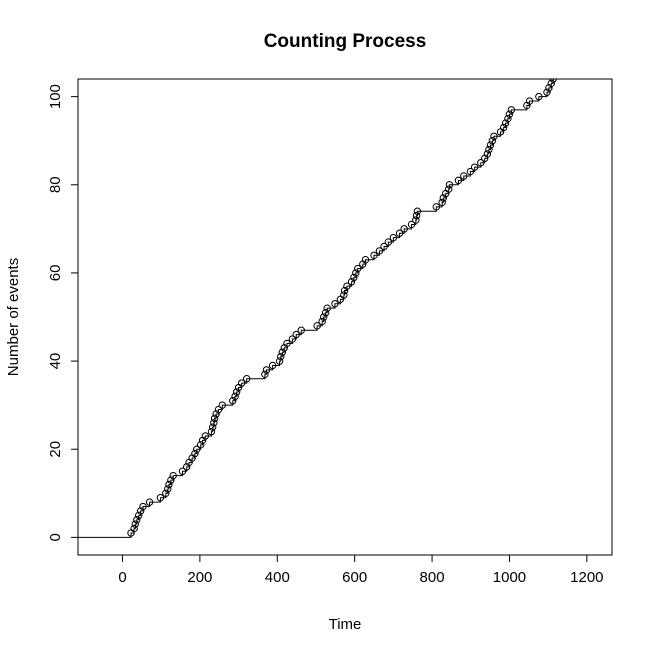  I want to click on y-tick-label: 60, so click(55, 273).